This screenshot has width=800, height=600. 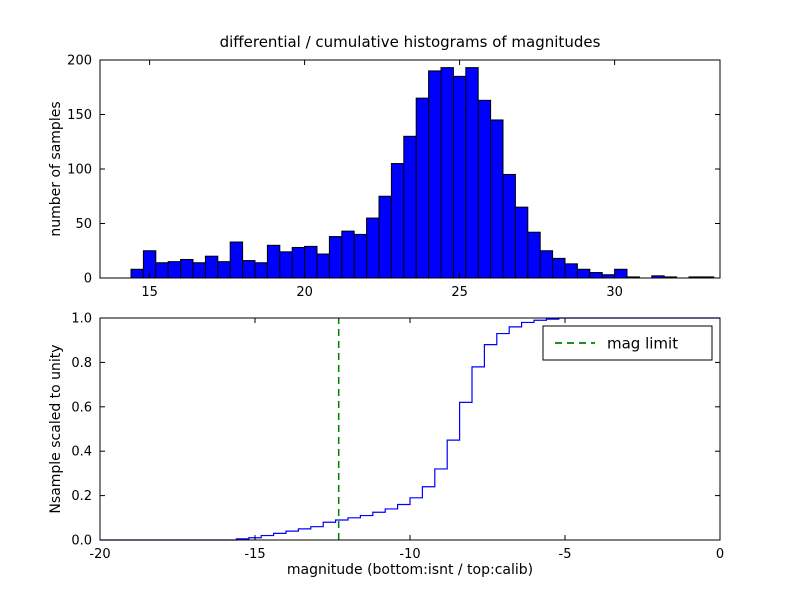 What do you see at coordinates (79, 115) in the screenshot?
I see `y-tick-label: 150` at bounding box center [79, 115].